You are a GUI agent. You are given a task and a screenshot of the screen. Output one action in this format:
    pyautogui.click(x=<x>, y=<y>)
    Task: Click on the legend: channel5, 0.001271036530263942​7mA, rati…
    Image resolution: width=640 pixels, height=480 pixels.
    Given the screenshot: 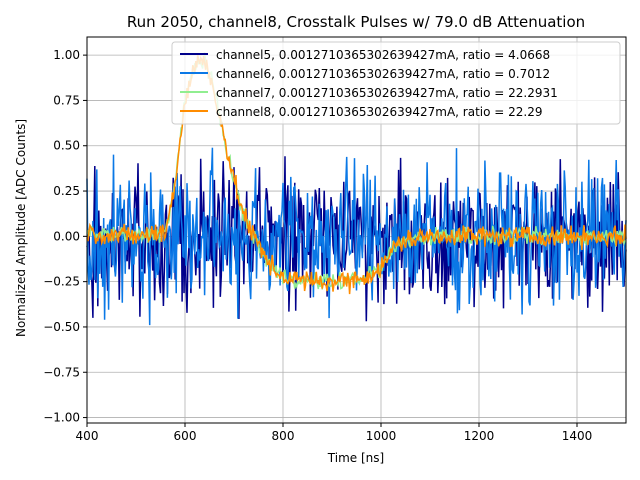 What is the action you would take?
    pyautogui.click(x=396, y=83)
    